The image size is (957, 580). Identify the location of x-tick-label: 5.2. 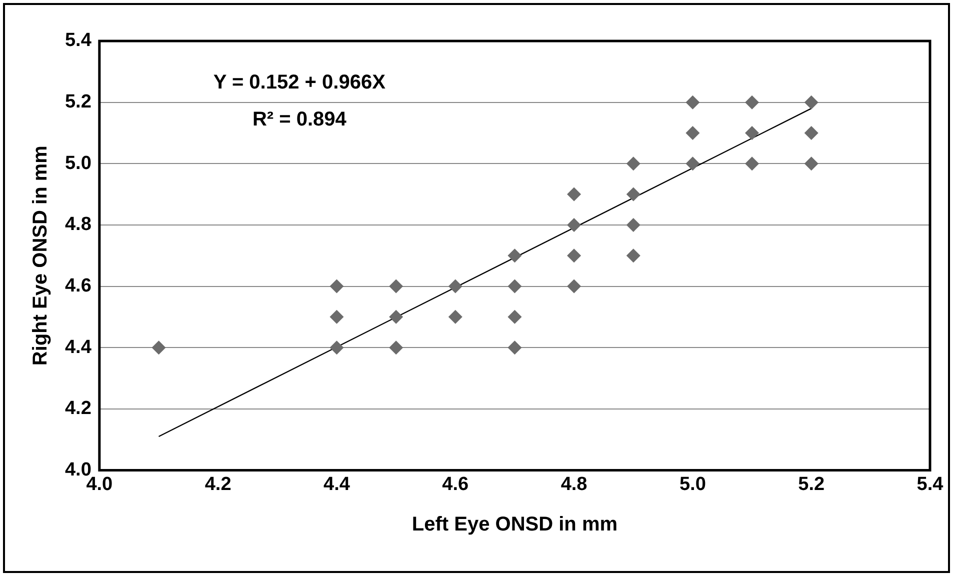
(811, 484).